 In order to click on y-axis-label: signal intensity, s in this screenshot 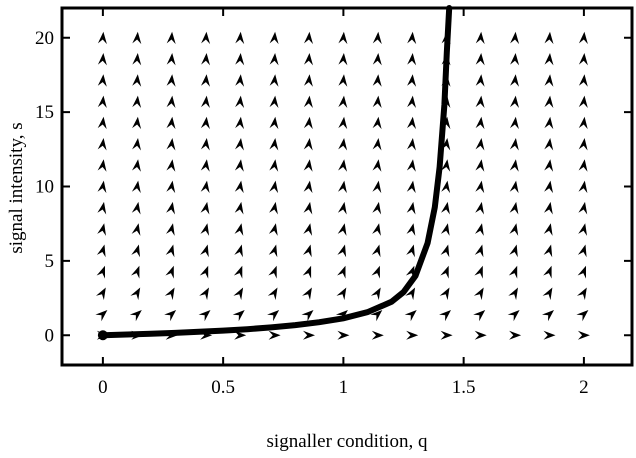, I will do `click(16, 187)`.